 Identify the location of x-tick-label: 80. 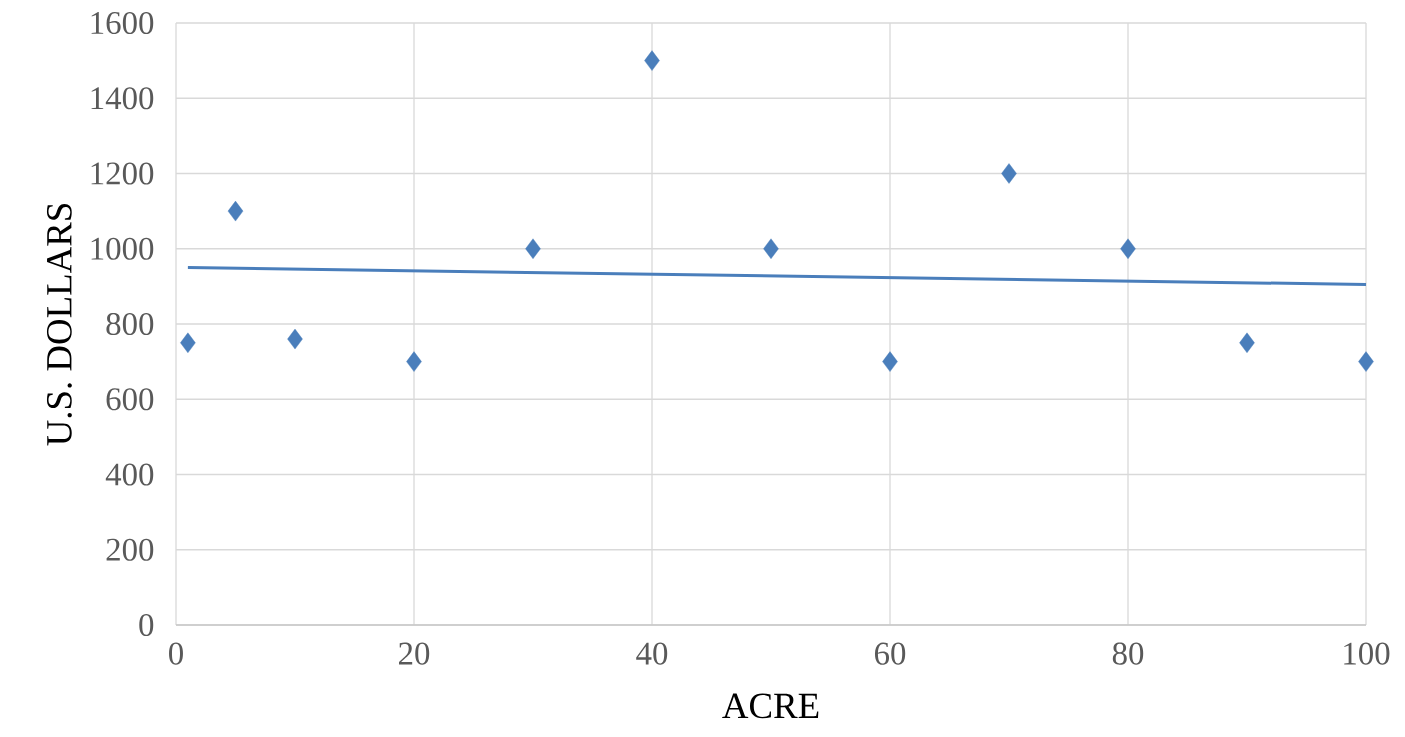
(1128, 653).